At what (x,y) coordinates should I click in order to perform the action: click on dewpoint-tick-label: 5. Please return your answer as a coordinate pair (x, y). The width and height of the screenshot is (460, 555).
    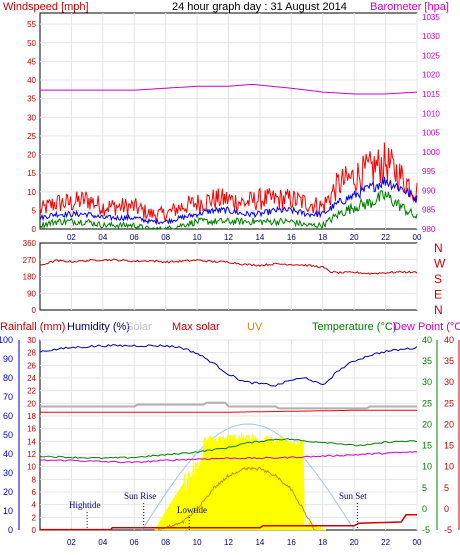
    Looking at the image, I should click on (446, 488).